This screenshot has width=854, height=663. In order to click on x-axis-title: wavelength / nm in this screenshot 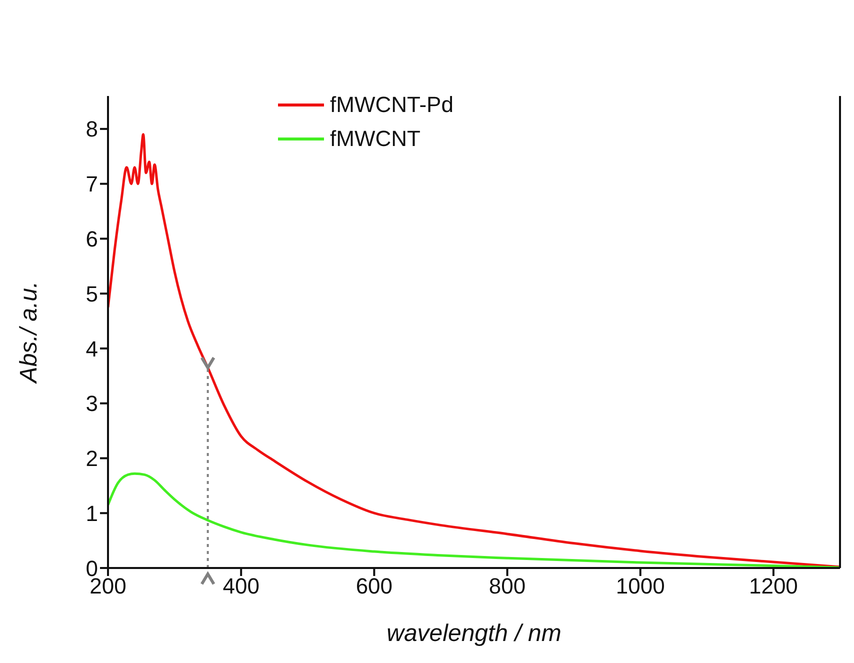, I will do `click(474, 633)`.